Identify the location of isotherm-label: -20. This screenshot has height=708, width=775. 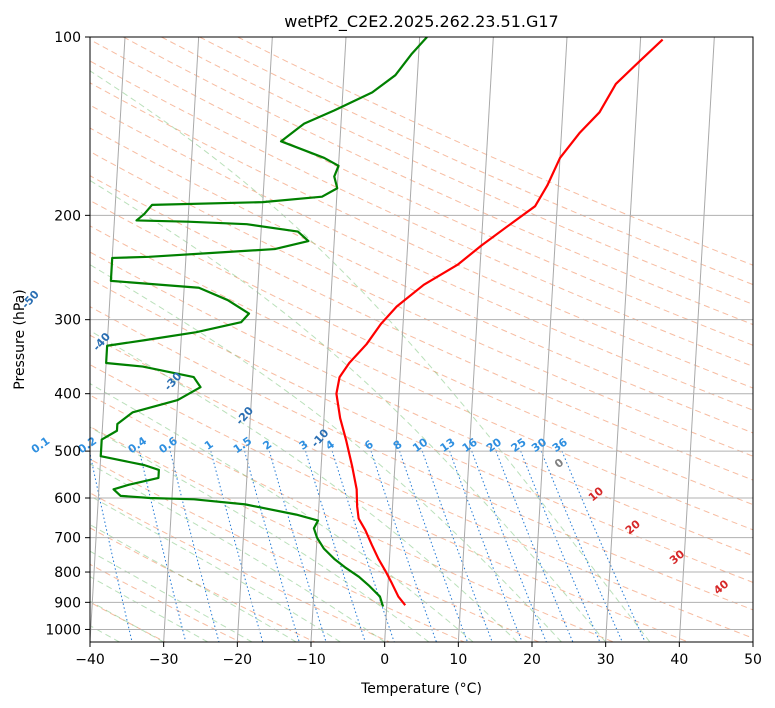
(244, 416).